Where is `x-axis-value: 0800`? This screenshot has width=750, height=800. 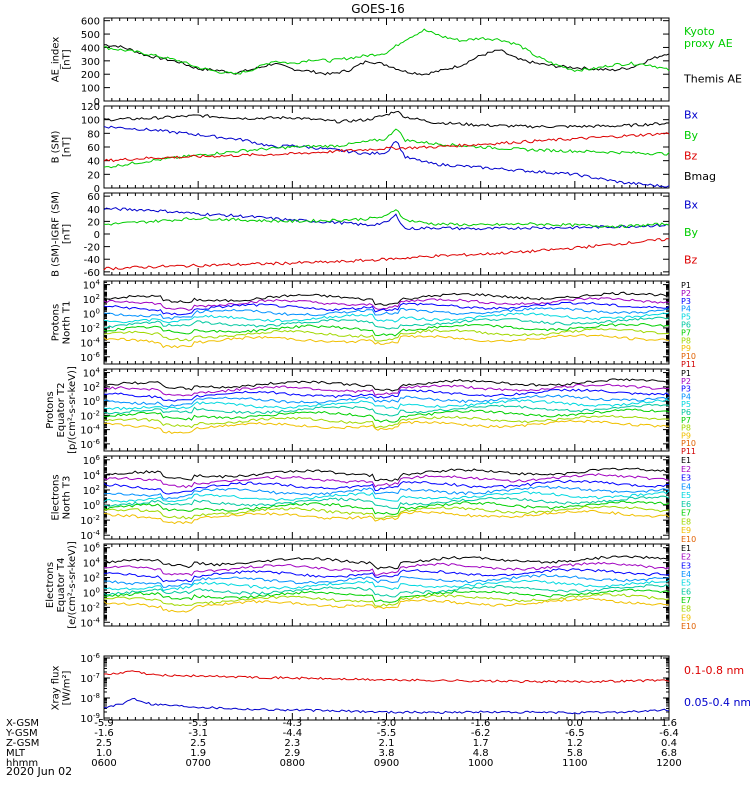
x-axis-value: 0800 is located at coordinates (292, 763).